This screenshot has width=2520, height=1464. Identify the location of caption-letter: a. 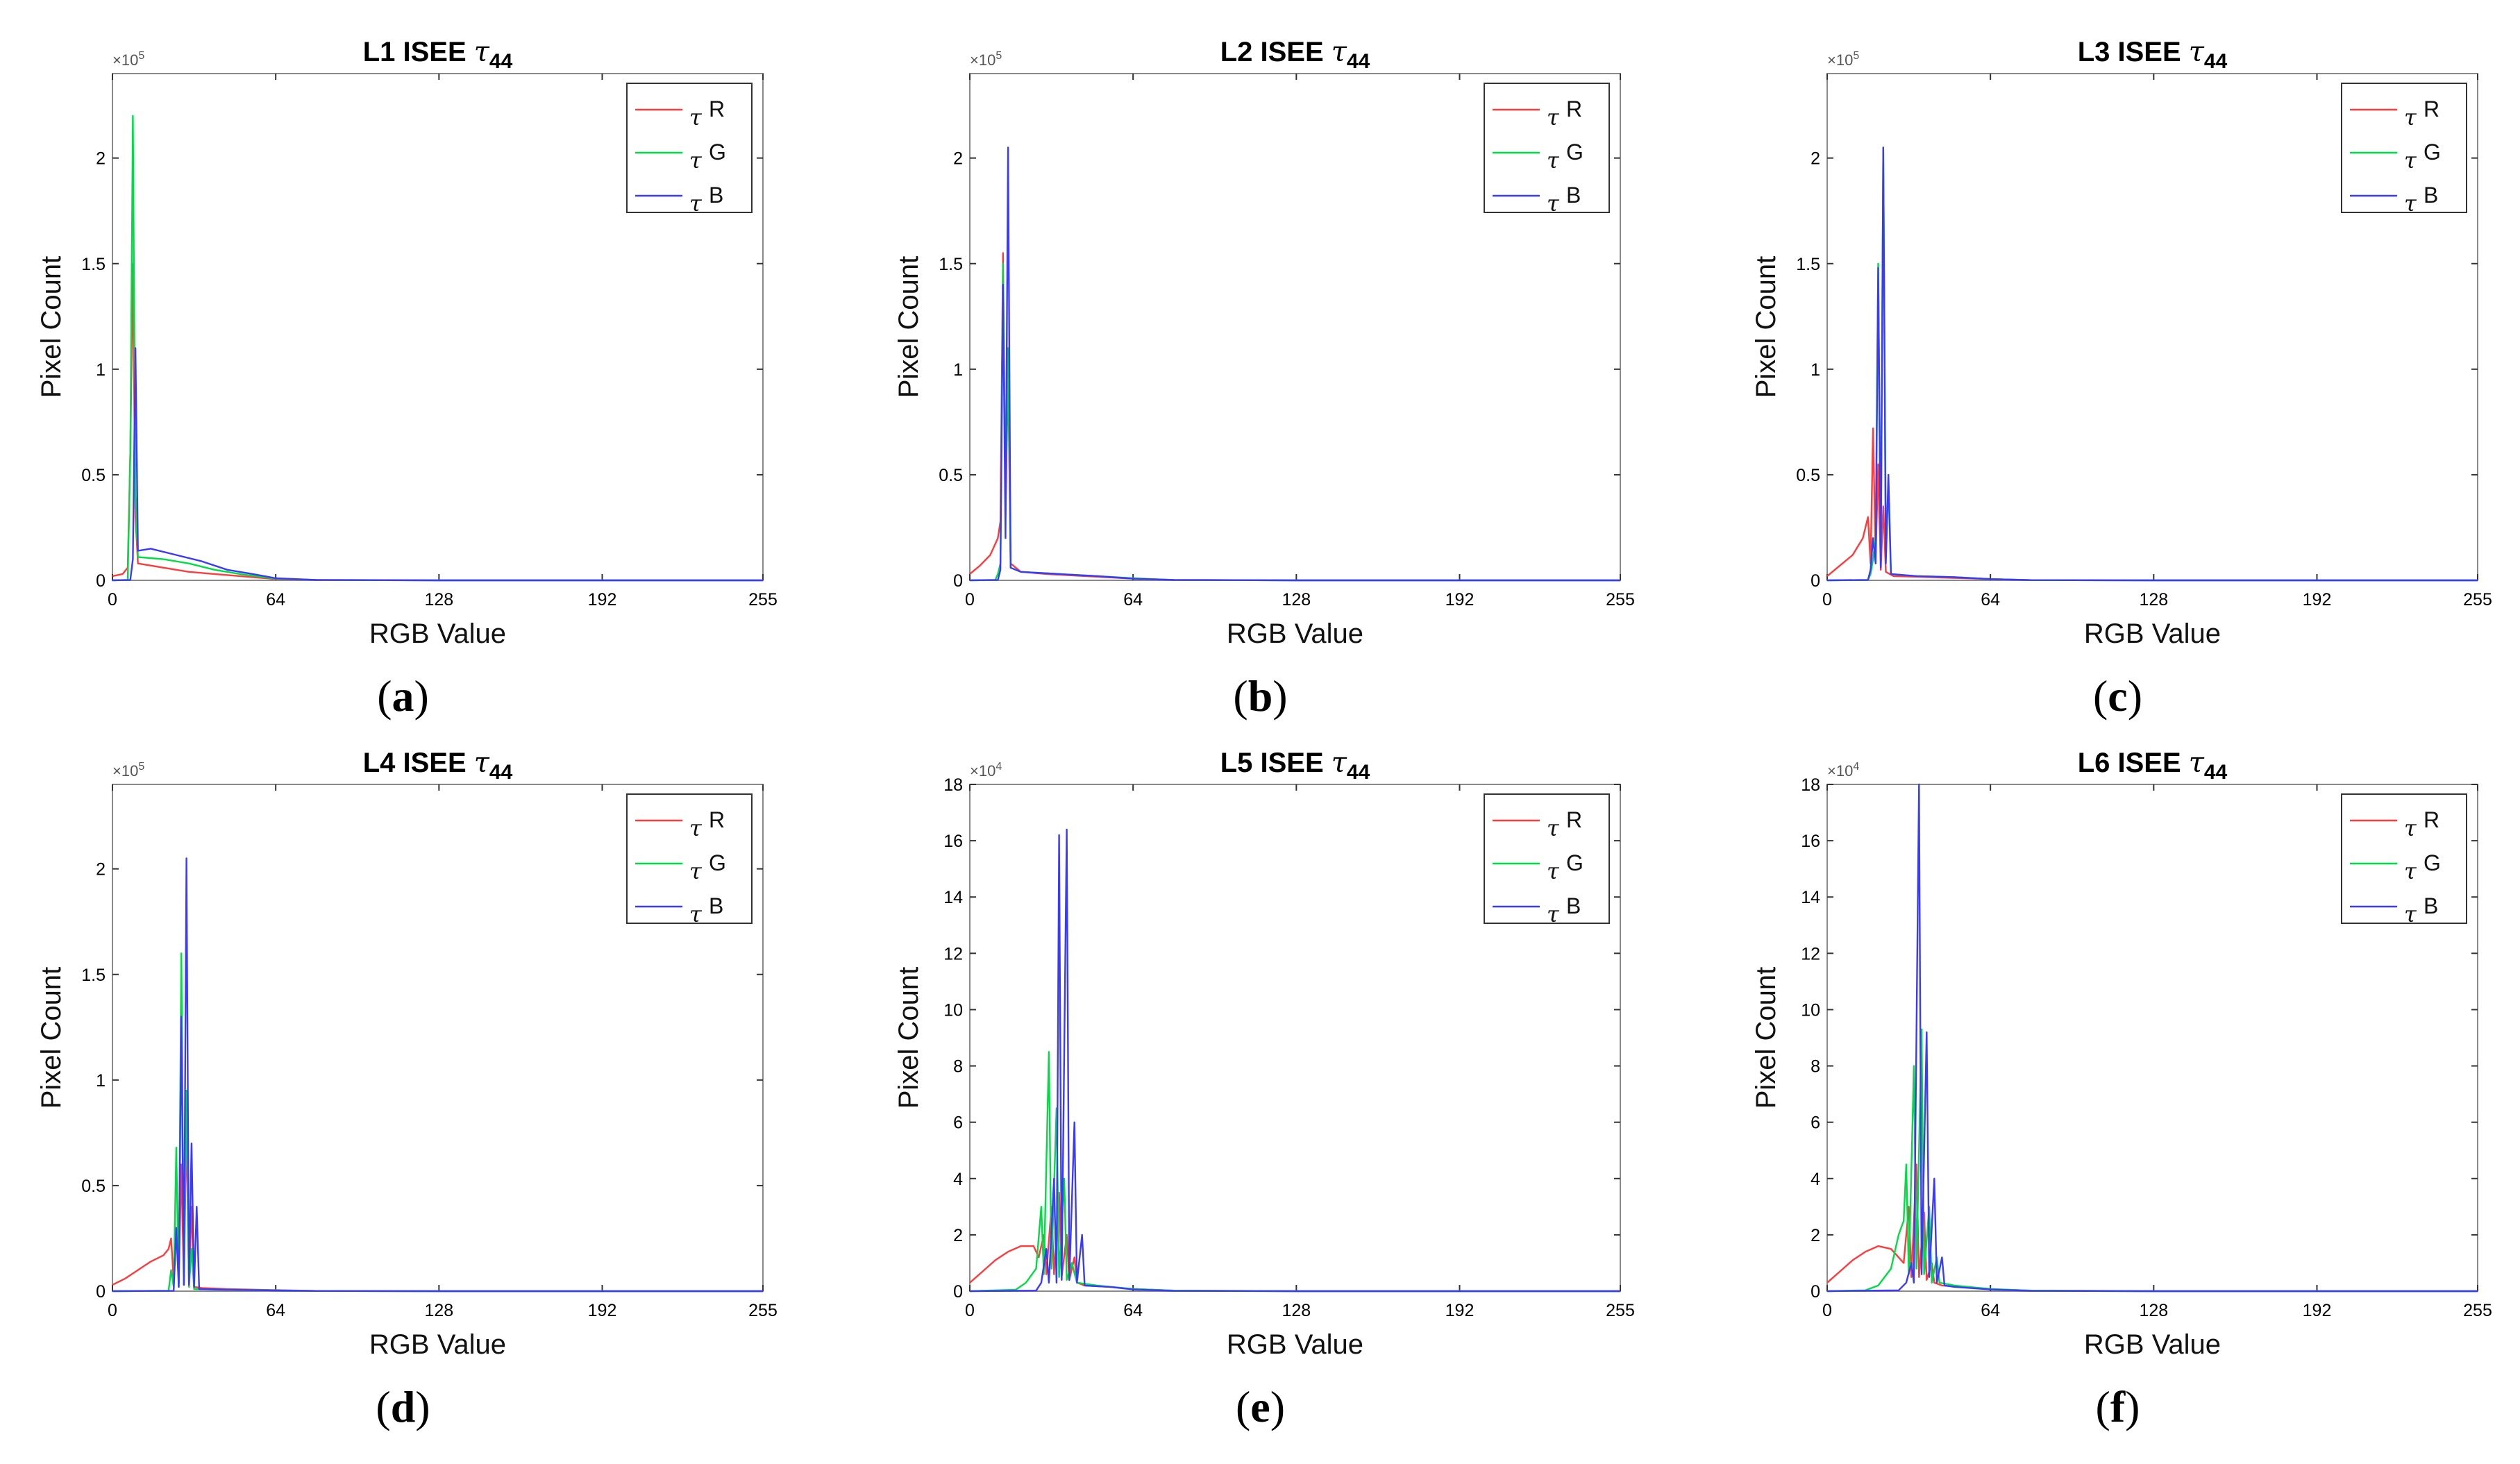
(403, 696).